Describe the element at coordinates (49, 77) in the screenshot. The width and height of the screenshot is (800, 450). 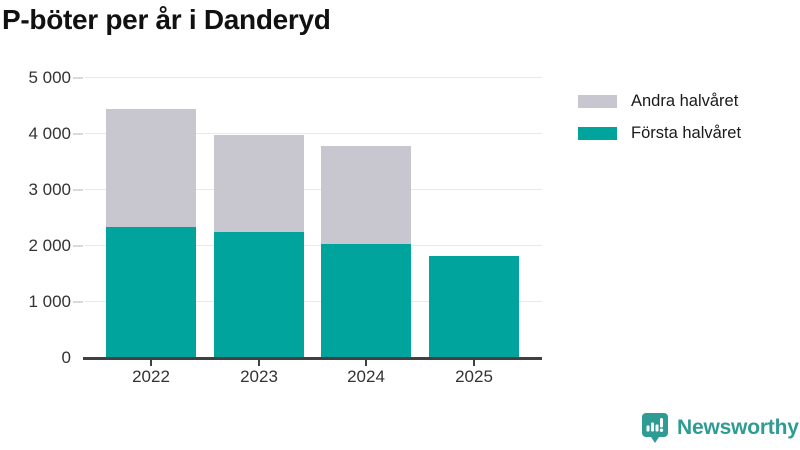
I see `y-axis-label: 5 000` at that location.